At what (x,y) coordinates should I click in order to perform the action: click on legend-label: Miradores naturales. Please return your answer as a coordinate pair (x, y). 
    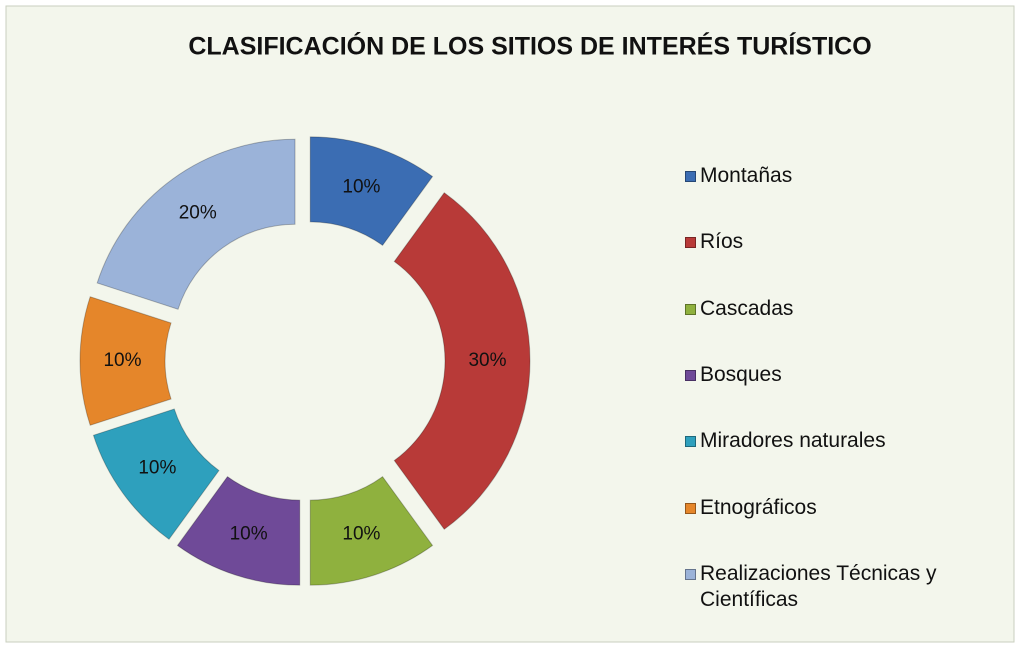
    Looking at the image, I should click on (793, 441).